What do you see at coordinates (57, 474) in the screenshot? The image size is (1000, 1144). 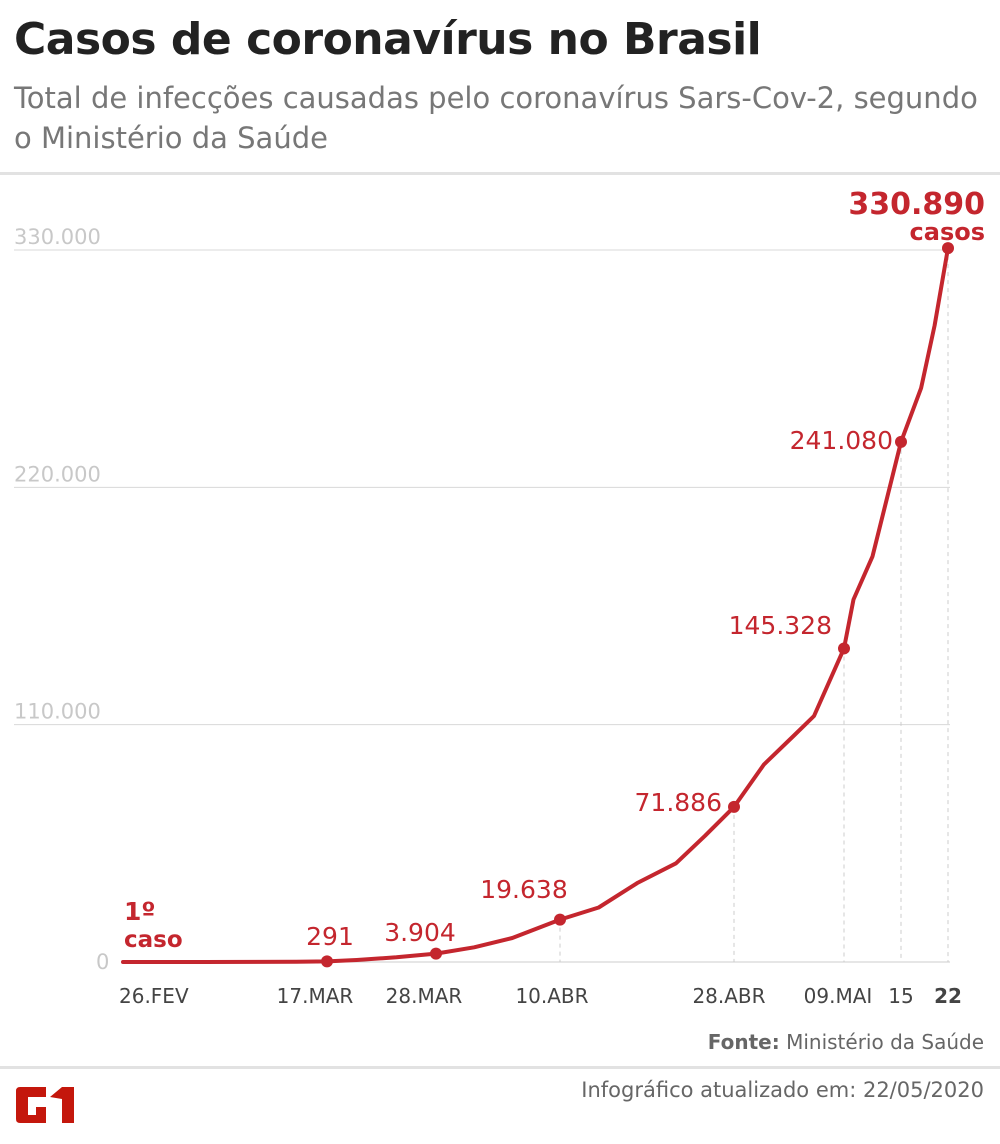 I see `y-tick-label: 220.000` at bounding box center [57, 474].